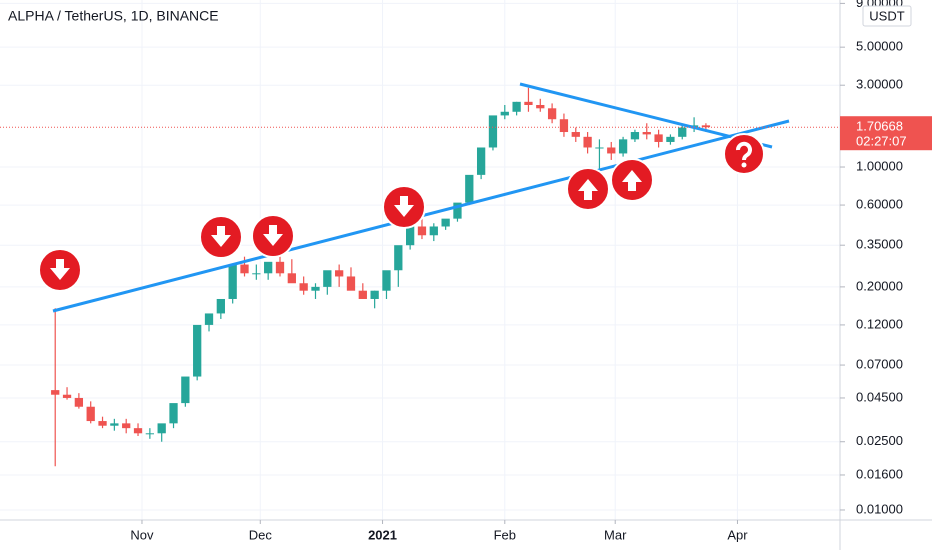 This screenshot has width=932, height=550. Describe the element at coordinates (646, 115) in the screenshot. I see `resistance-trendline` at that location.